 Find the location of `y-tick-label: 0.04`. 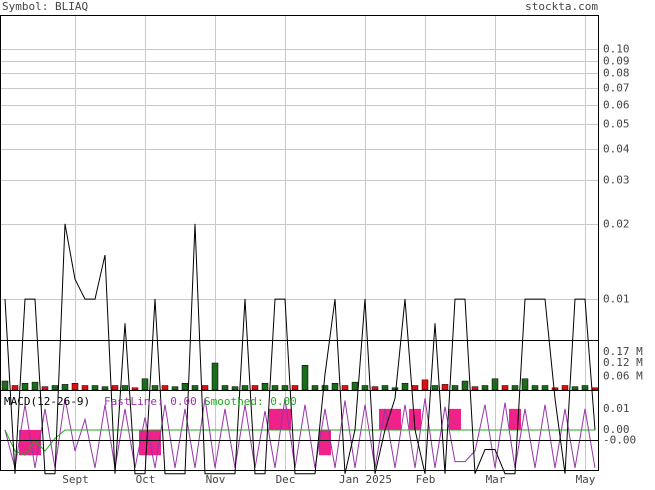

y-tick-label: 0.04 is located at coordinates (616, 149).